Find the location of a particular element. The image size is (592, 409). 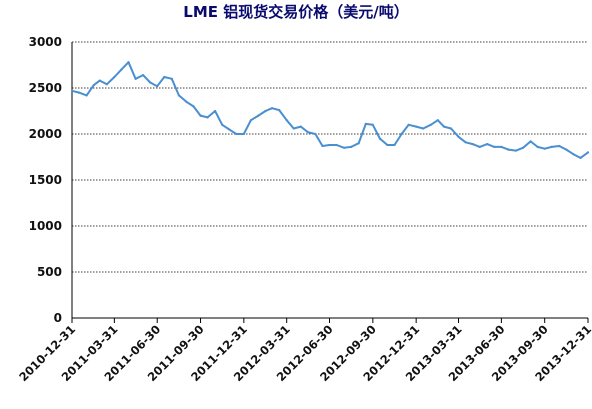

y-tick-label: 1000 is located at coordinates (45, 226).